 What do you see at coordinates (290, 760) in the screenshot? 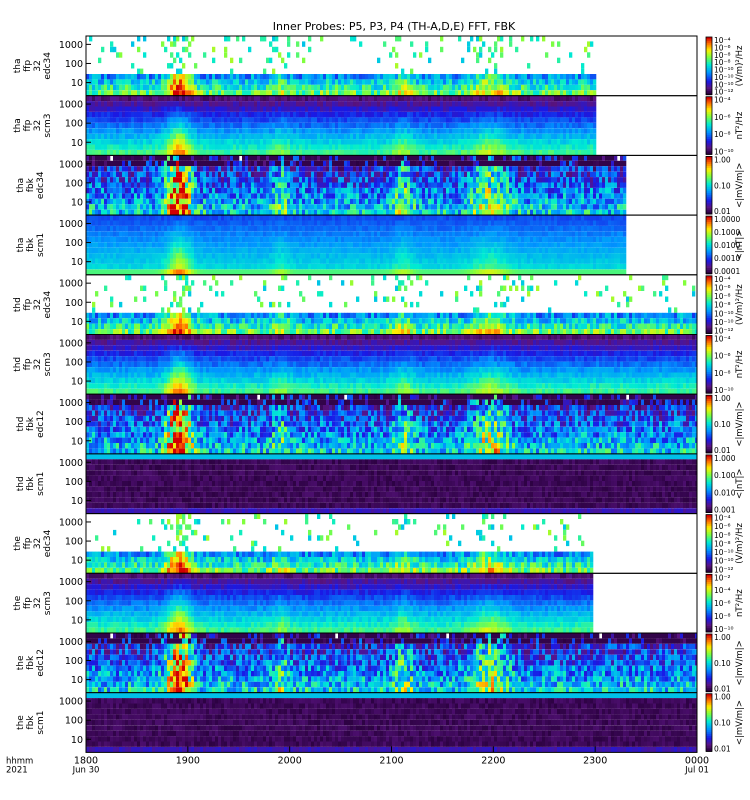
I see `x-tick-label: 2000` at bounding box center [290, 760].